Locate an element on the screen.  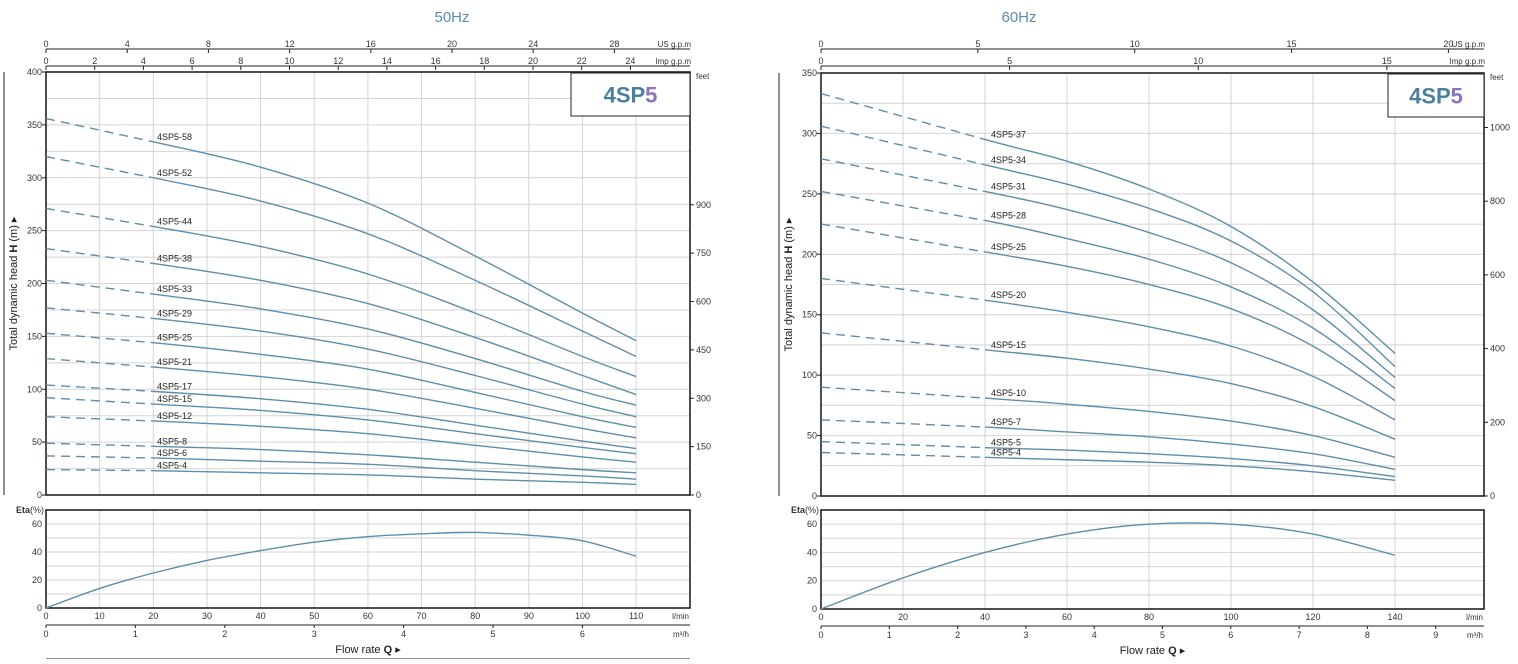
curve-label: 4SP5-25 is located at coordinates (174, 338).